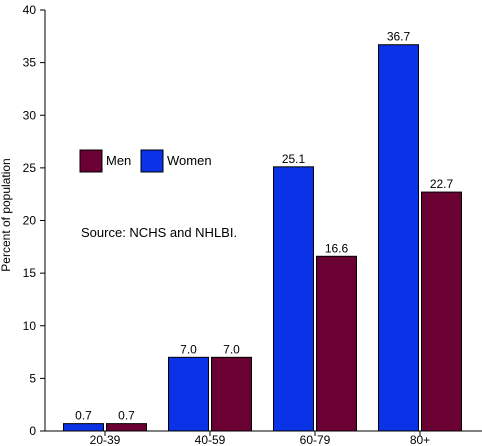  I want to click on legend-label-women: Women, so click(189, 160).